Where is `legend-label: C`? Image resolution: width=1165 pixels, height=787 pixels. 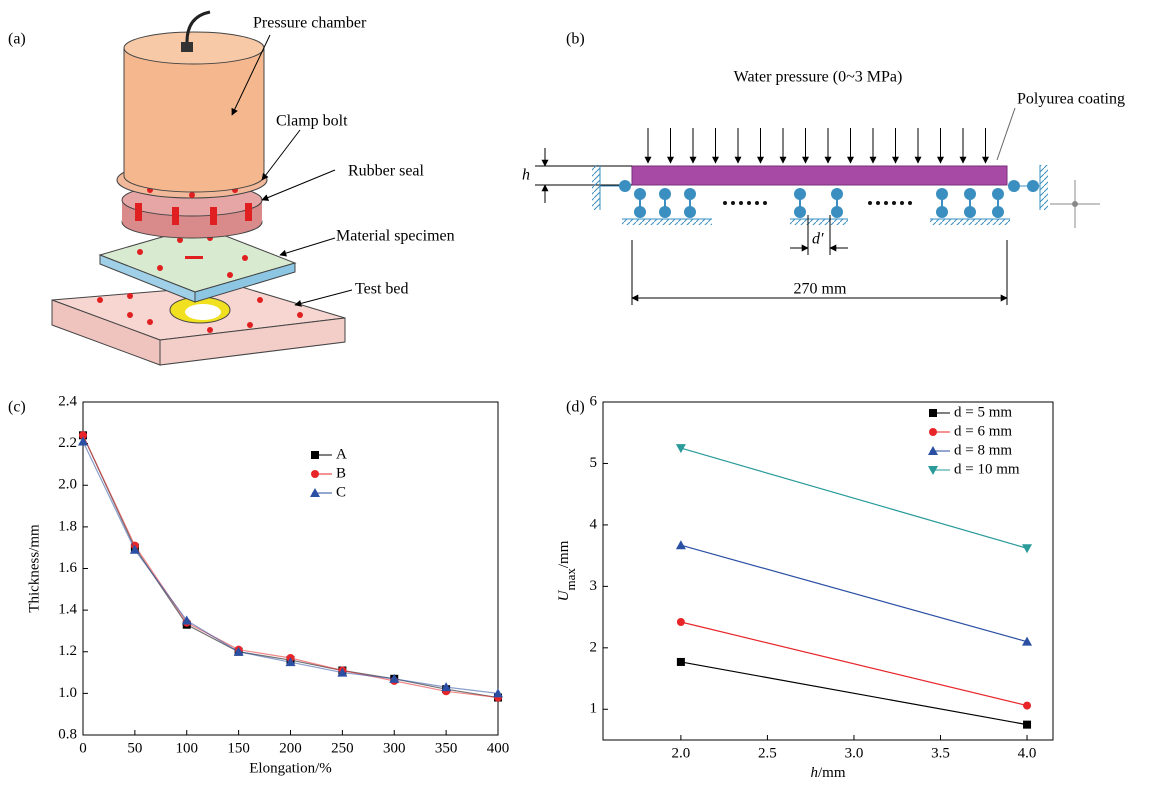
legend-label: C is located at coordinates (341, 492).